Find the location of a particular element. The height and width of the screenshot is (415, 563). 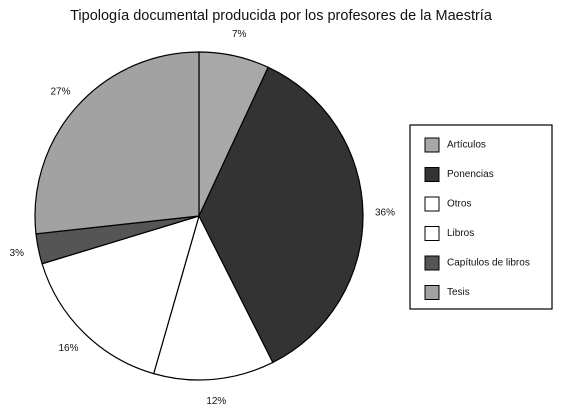

legend-label: Otros is located at coordinates (459, 204).